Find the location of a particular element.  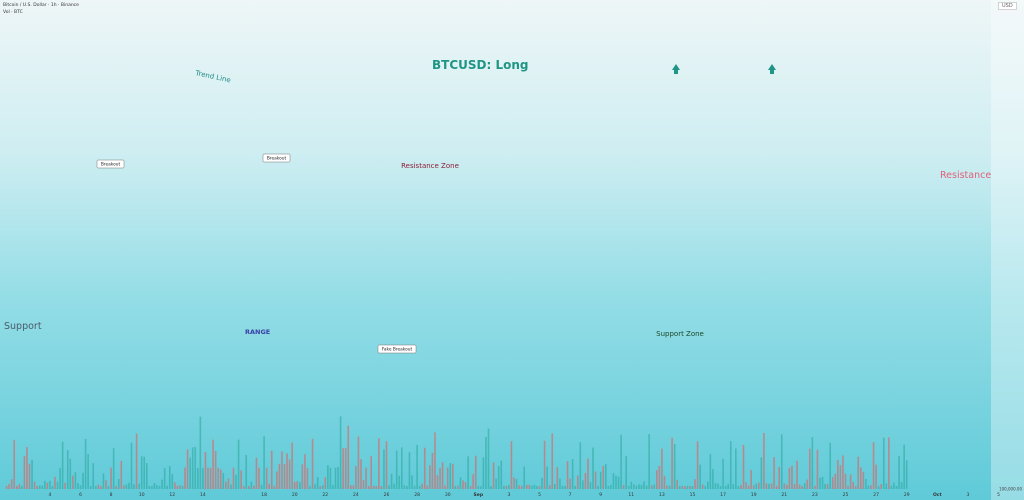

x-tick-label: 29 is located at coordinates (907, 495).